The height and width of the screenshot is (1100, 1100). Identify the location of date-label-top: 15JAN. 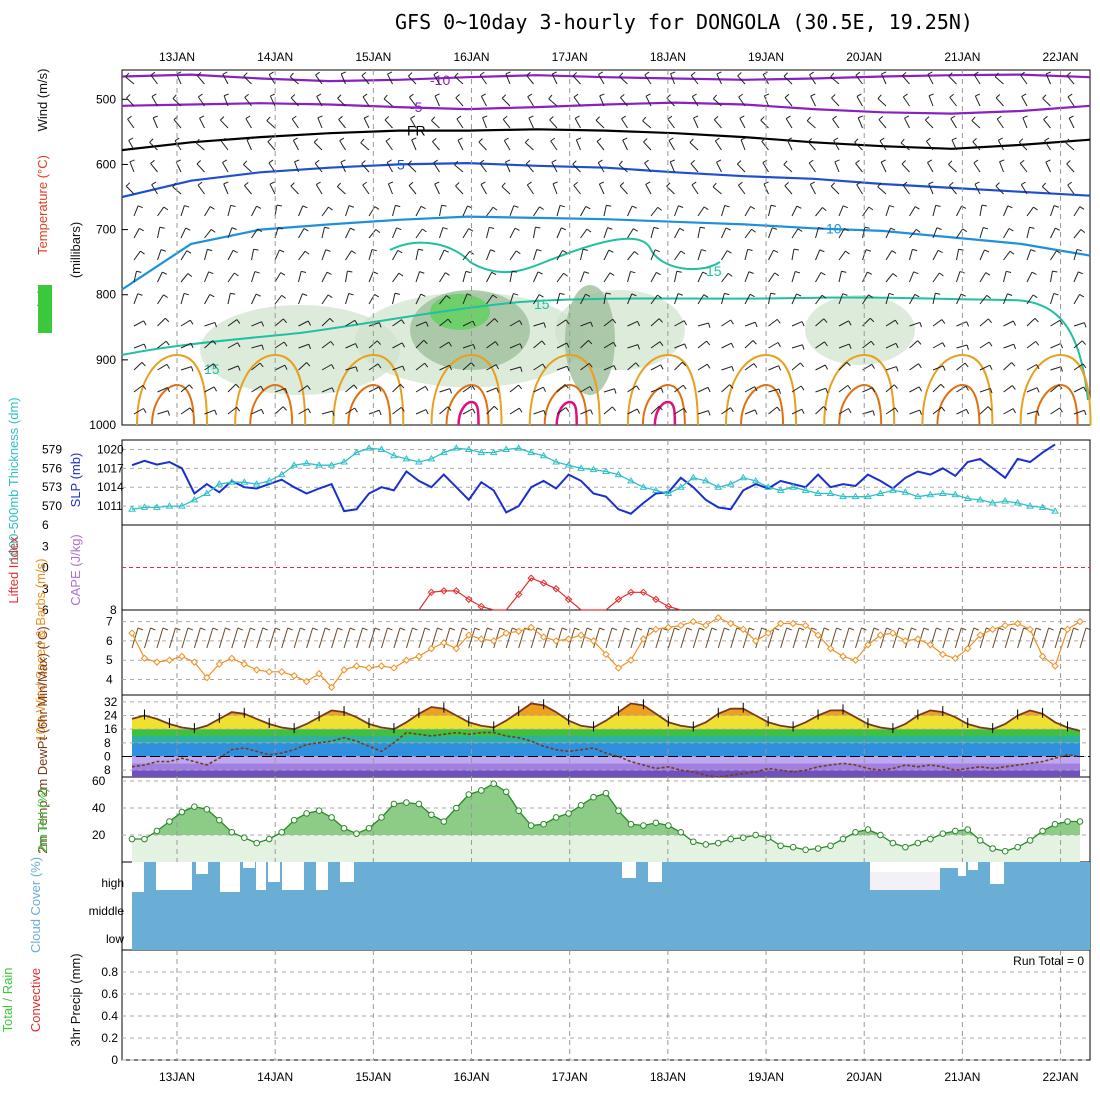
(373, 57).